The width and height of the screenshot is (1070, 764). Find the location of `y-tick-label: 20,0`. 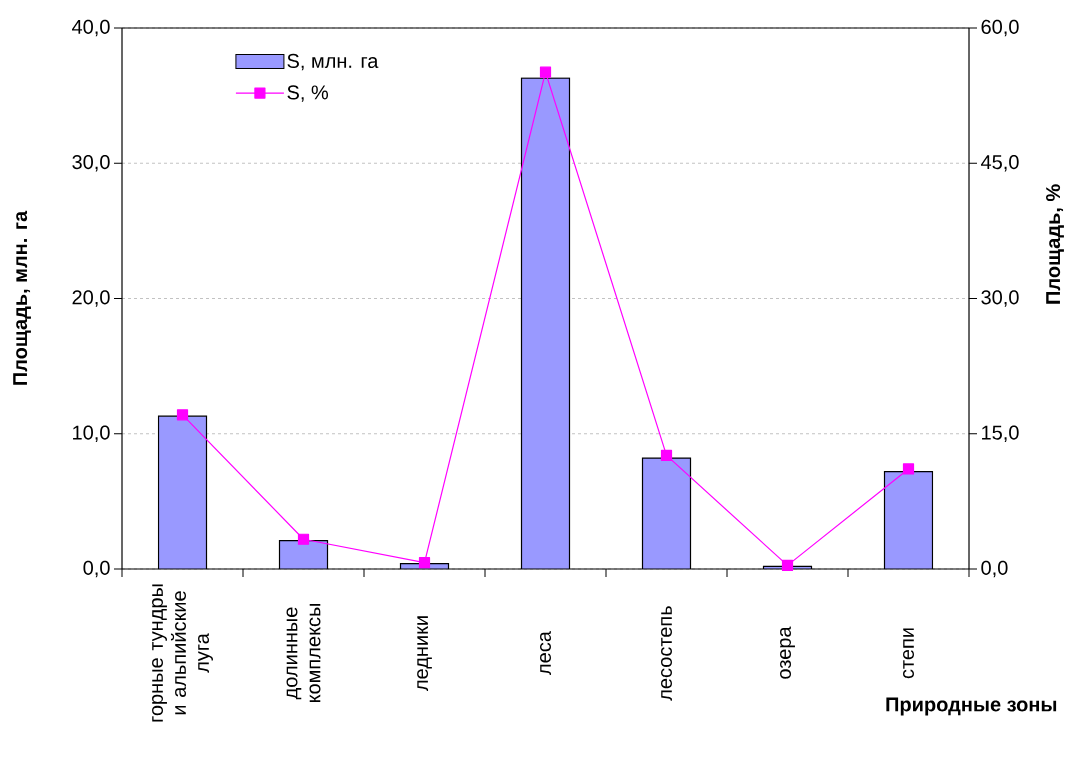

y-tick-label: 20,0 is located at coordinates (91, 298).